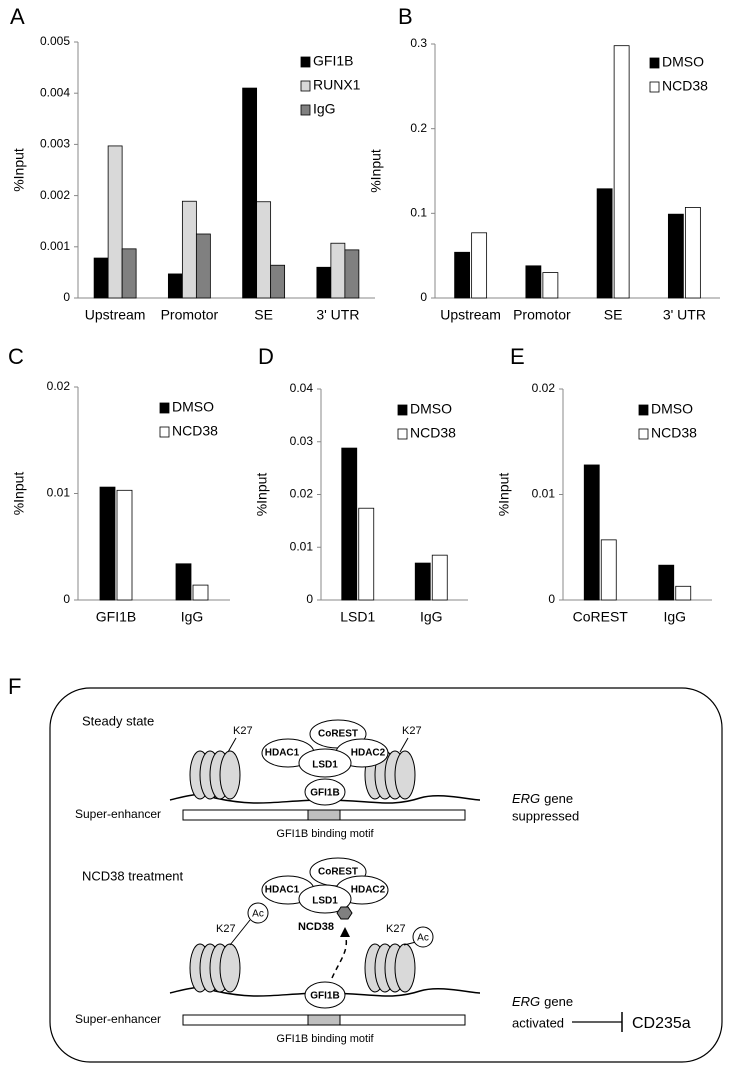 This screenshot has height=1076, width=732. I want to click on label: Super-enhancer, so click(118, 1019).